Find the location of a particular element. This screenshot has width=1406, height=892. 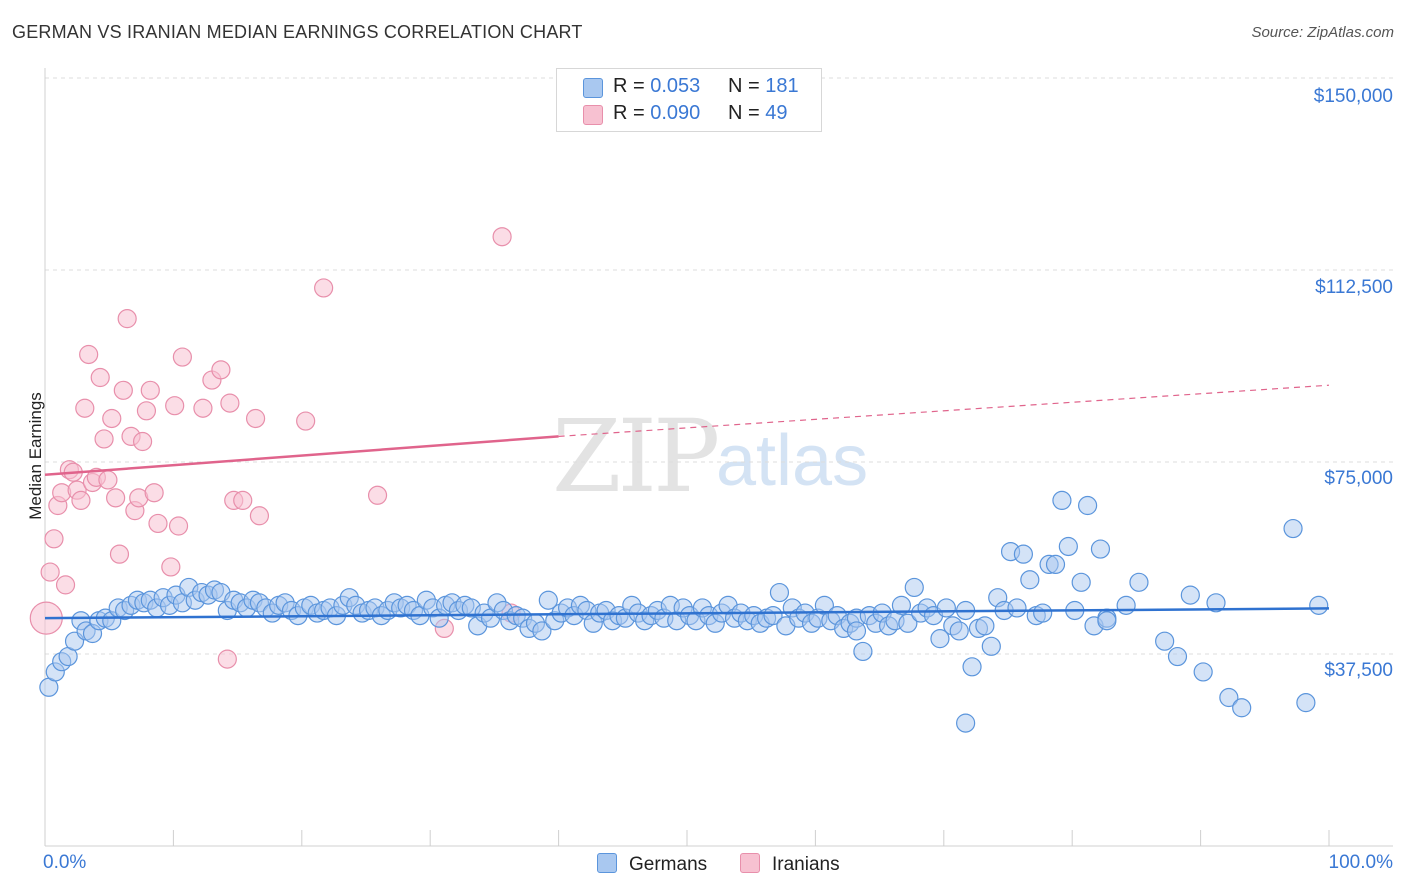

correlation-legend: R = 0.053 N = 181 R = 0.090 N = 49 is located at coordinates (689, 100).